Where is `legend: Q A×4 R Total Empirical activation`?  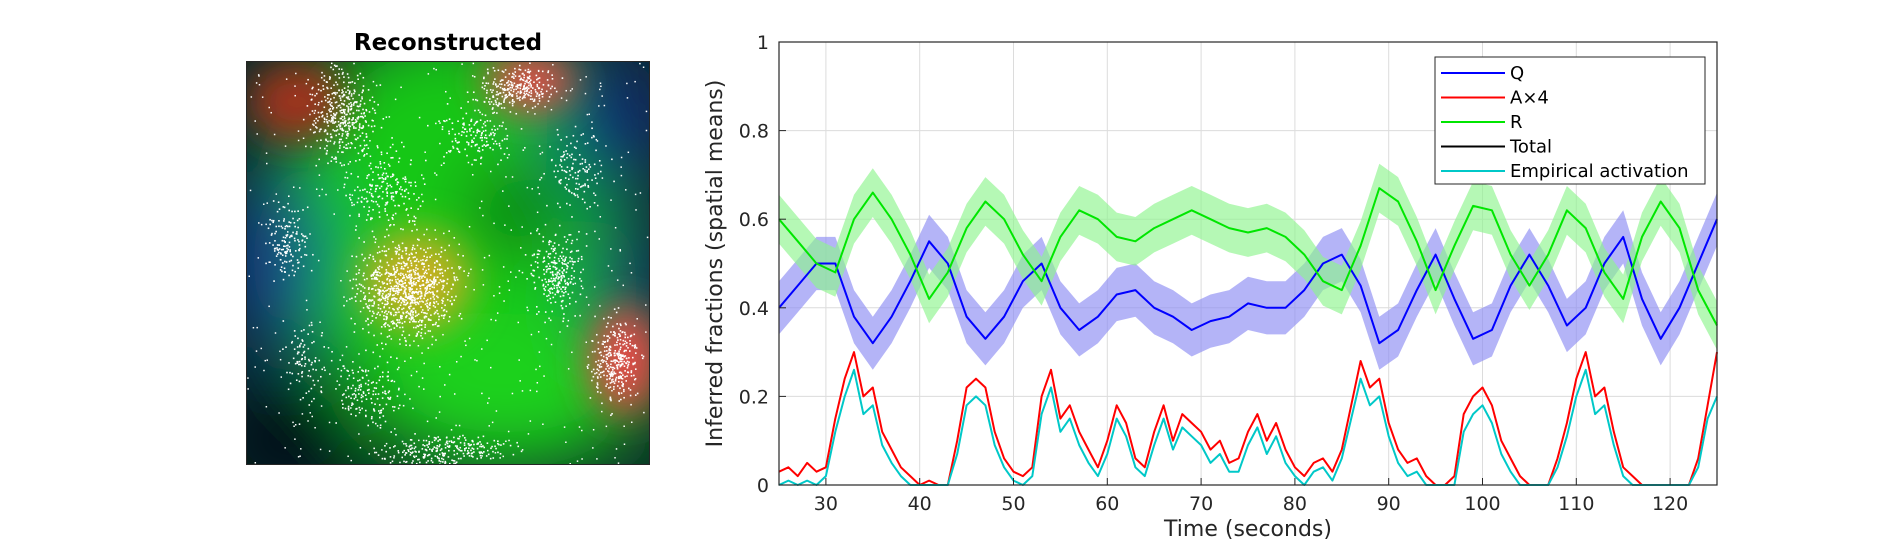 legend: Q A×4 R Total Empirical activation is located at coordinates (1570, 120).